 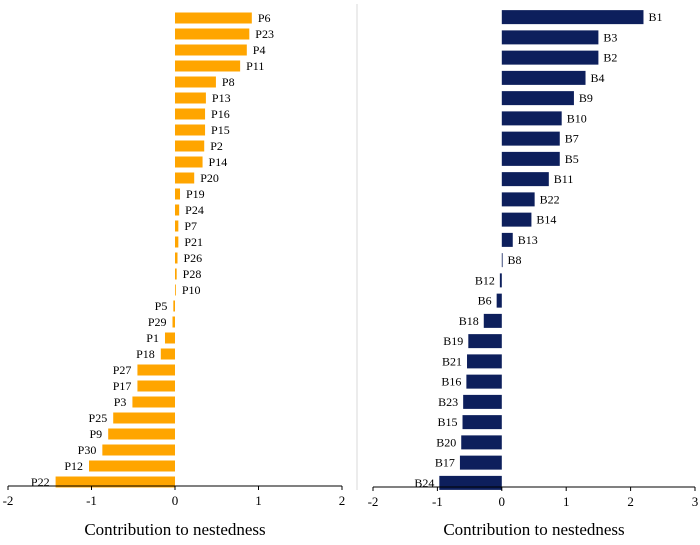 What do you see at coordinates (630, 501) in the screenshot?
I see `right-x-tick-label: 2` at bounding box center [630, 501].